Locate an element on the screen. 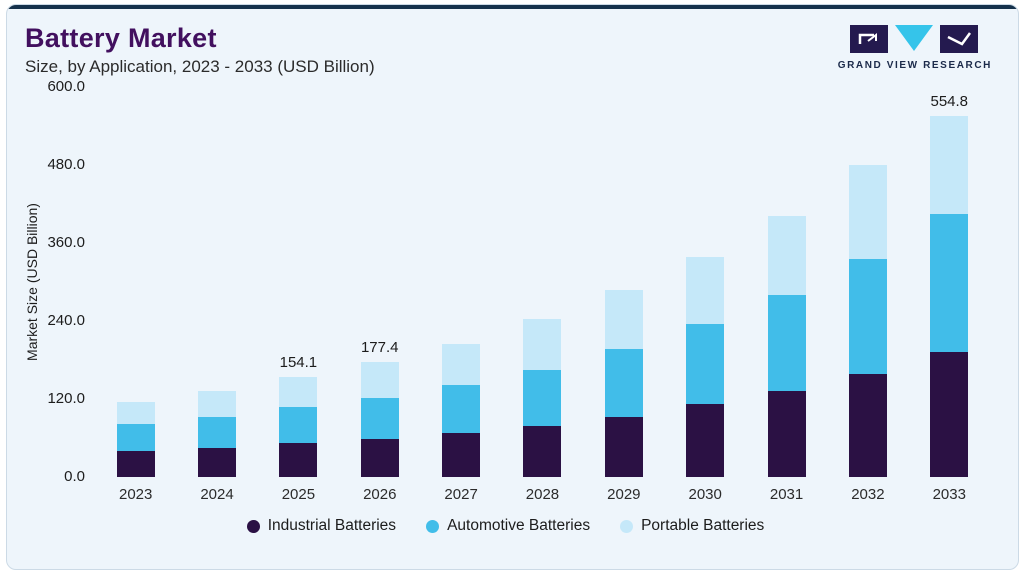  x-tick-label: 2023 is located at coordinates (135, 494).